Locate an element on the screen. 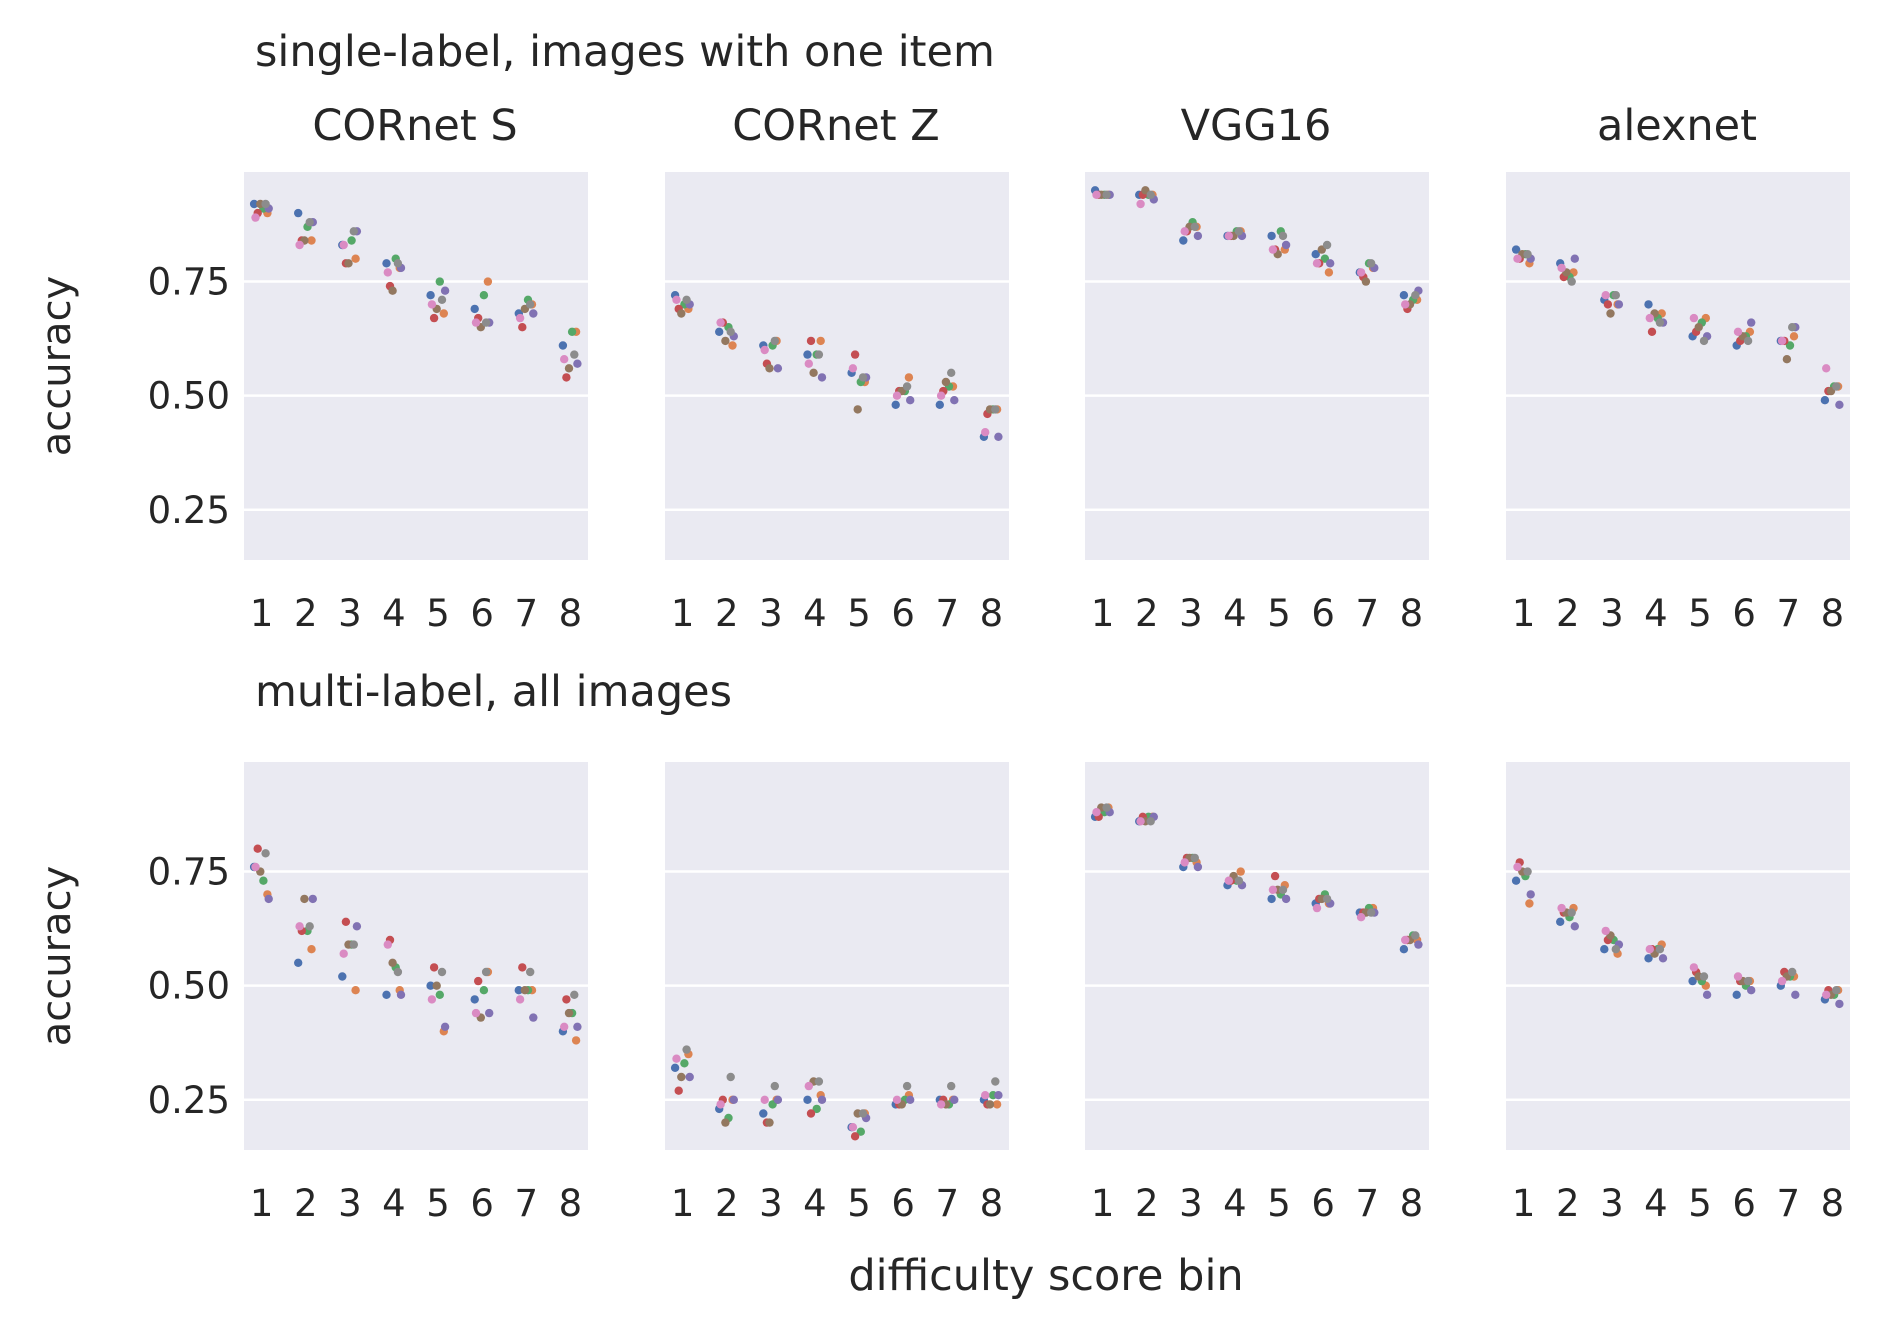 This screenshot has height=1319, width=1895. panel-1: 0.25 0.50 0.75 accuracy 1 2 3 4 5 6 7 8 is located at coordinates (311, 403).